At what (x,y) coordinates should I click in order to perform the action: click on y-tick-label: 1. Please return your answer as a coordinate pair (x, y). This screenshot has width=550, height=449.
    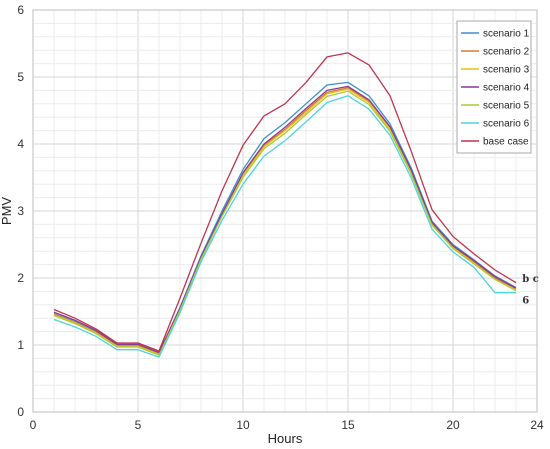
    Looking at the image, I should click on (20, 345).